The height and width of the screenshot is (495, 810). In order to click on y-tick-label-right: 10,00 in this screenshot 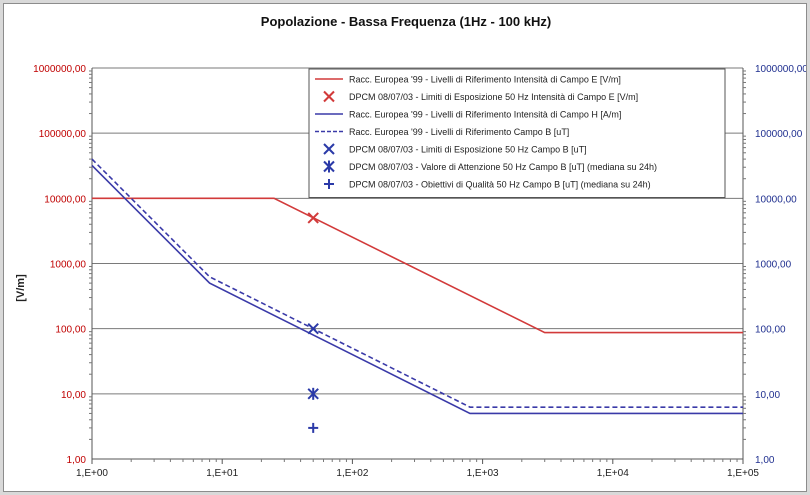, I will do `click(767, 395)`.